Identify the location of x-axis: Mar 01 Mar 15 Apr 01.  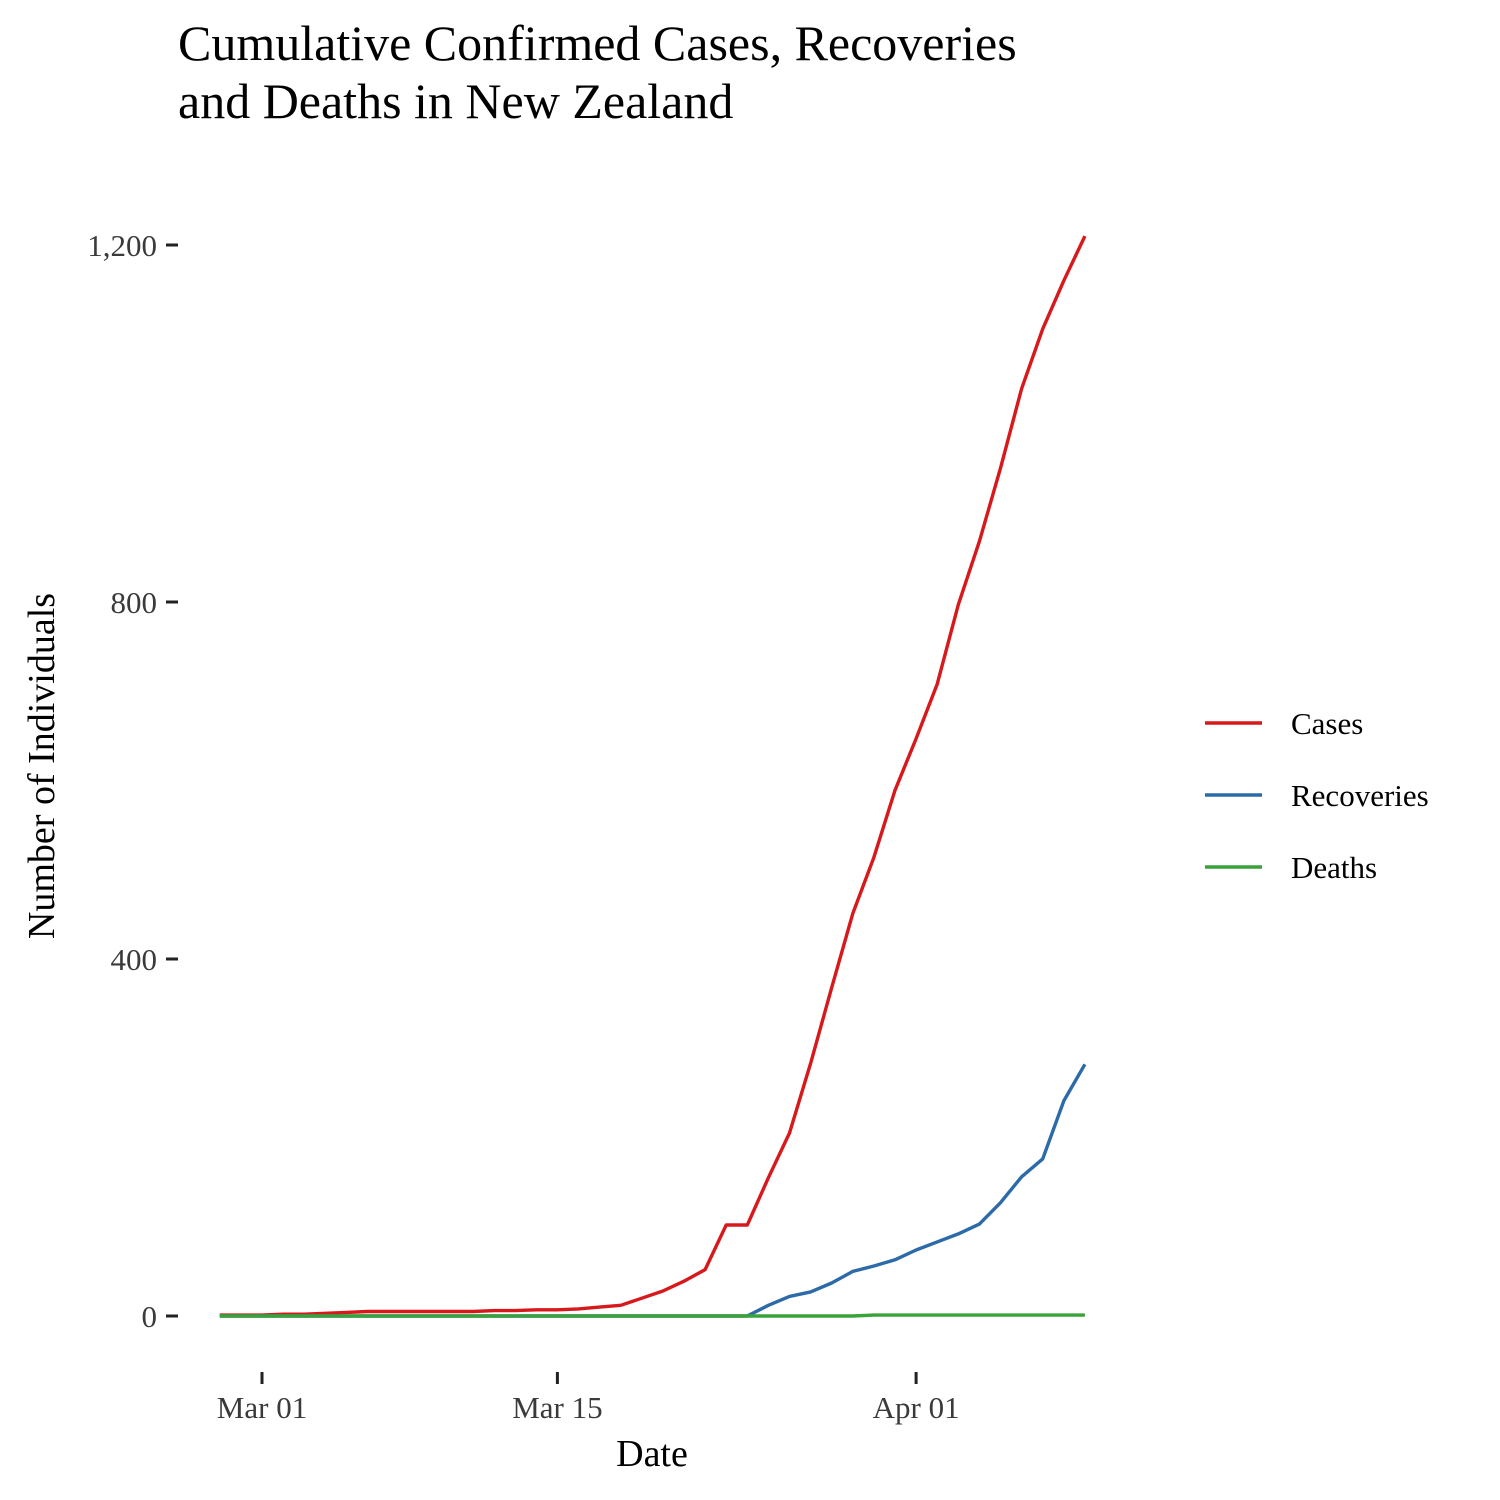
(588, 1398).